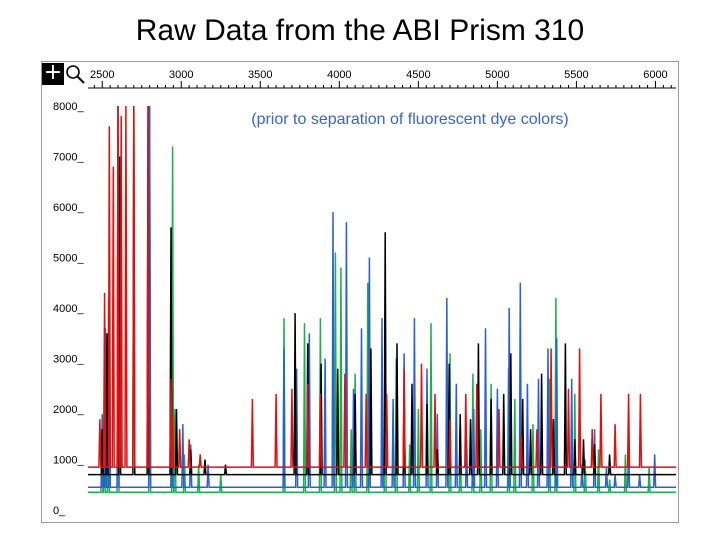  What do you see at coordinates (655, 75) in the screenshot?
I see `x-tick-label: 6000` at bounding box center [655, 75].